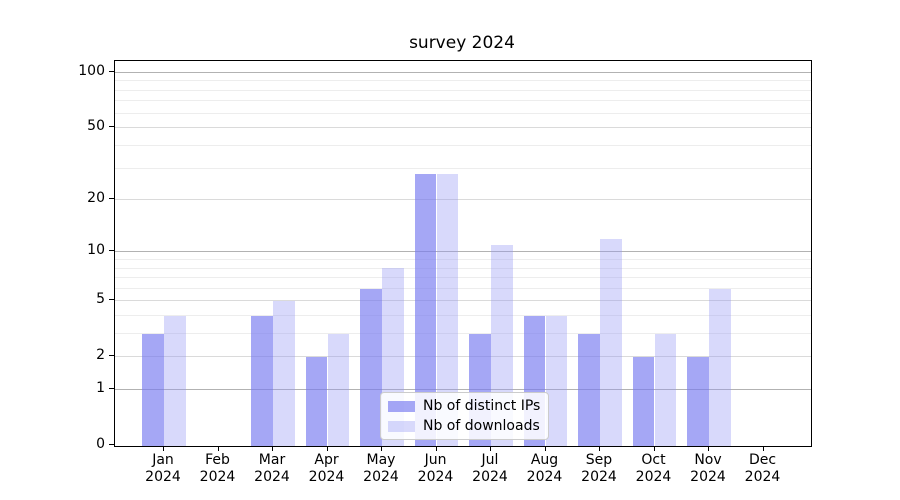 This screenshot has width=900, height=500. I want to click on x-tick-label-dec: Dec 2024, so click(762, 468).